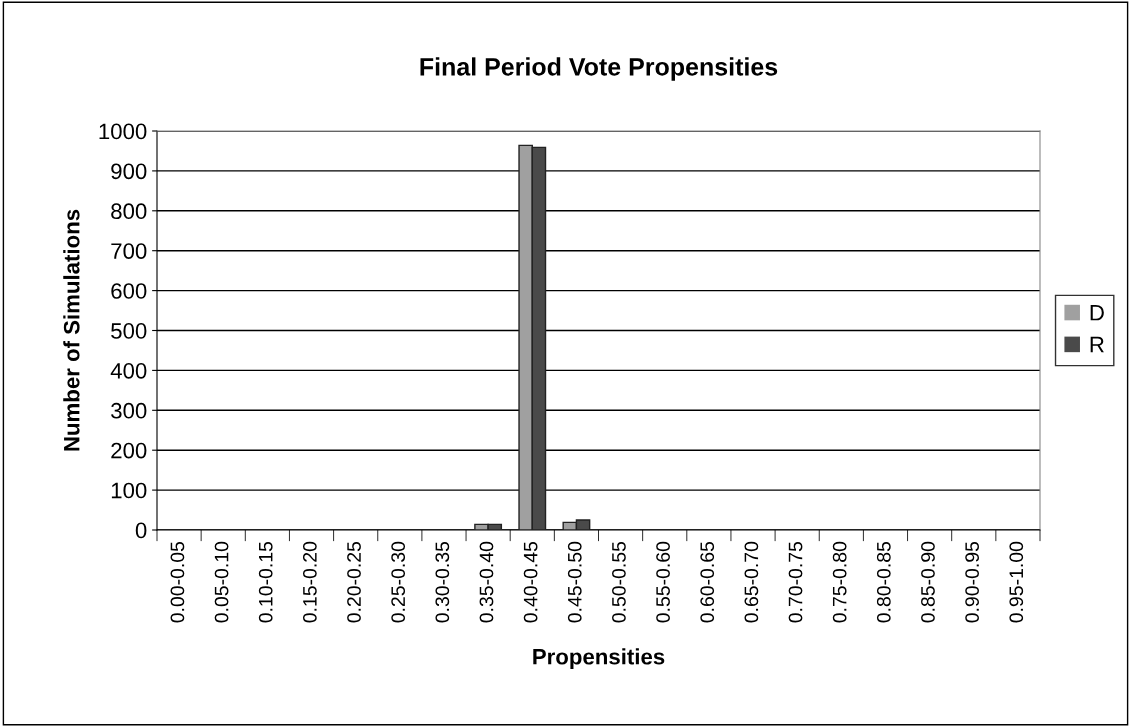 The image size is (1131, 727). I want to click on x-tick-label: 0.85-0.90, so click(928, 582).